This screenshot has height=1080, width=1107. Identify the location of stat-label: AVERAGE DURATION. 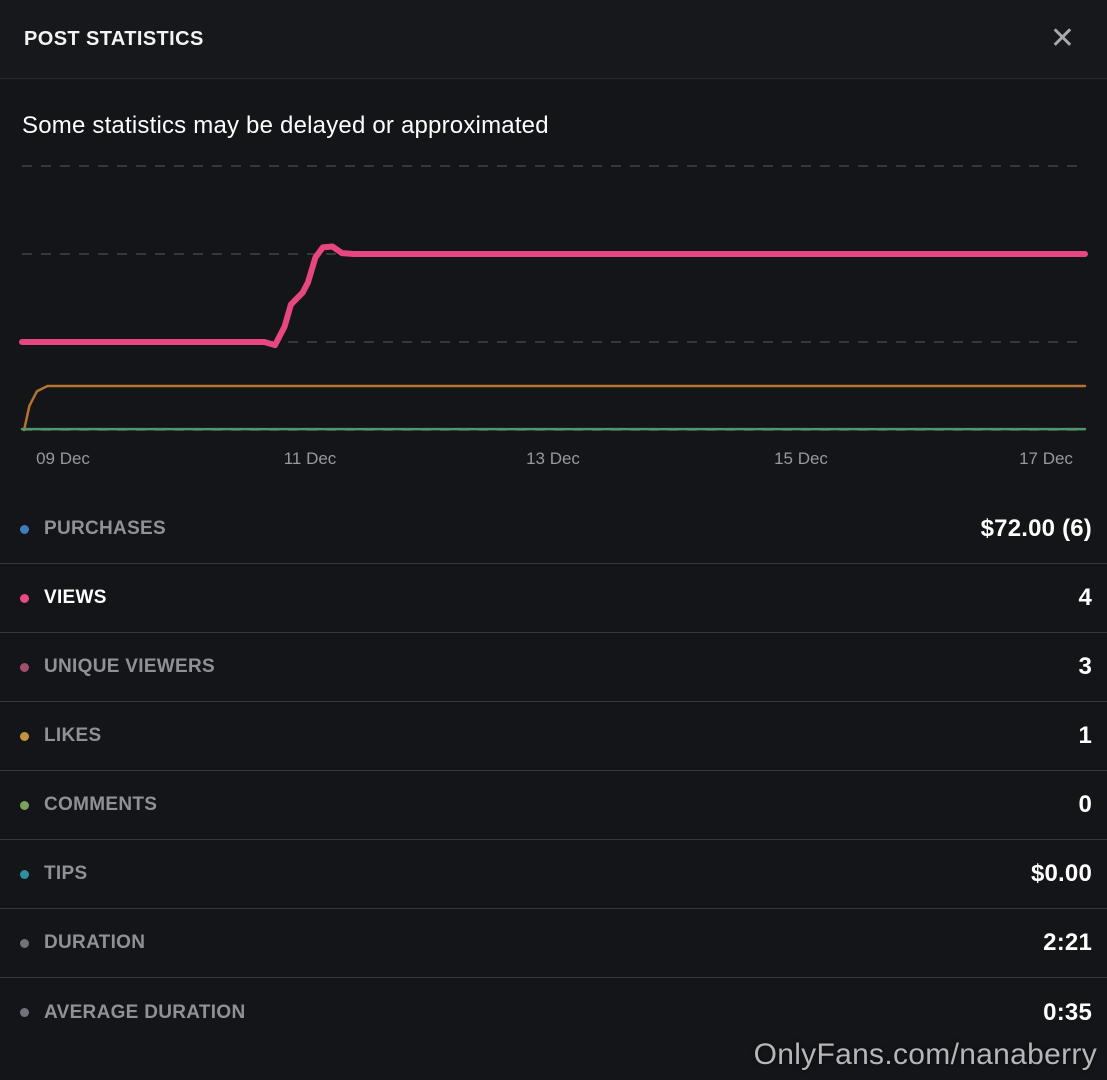
(145, 1012).